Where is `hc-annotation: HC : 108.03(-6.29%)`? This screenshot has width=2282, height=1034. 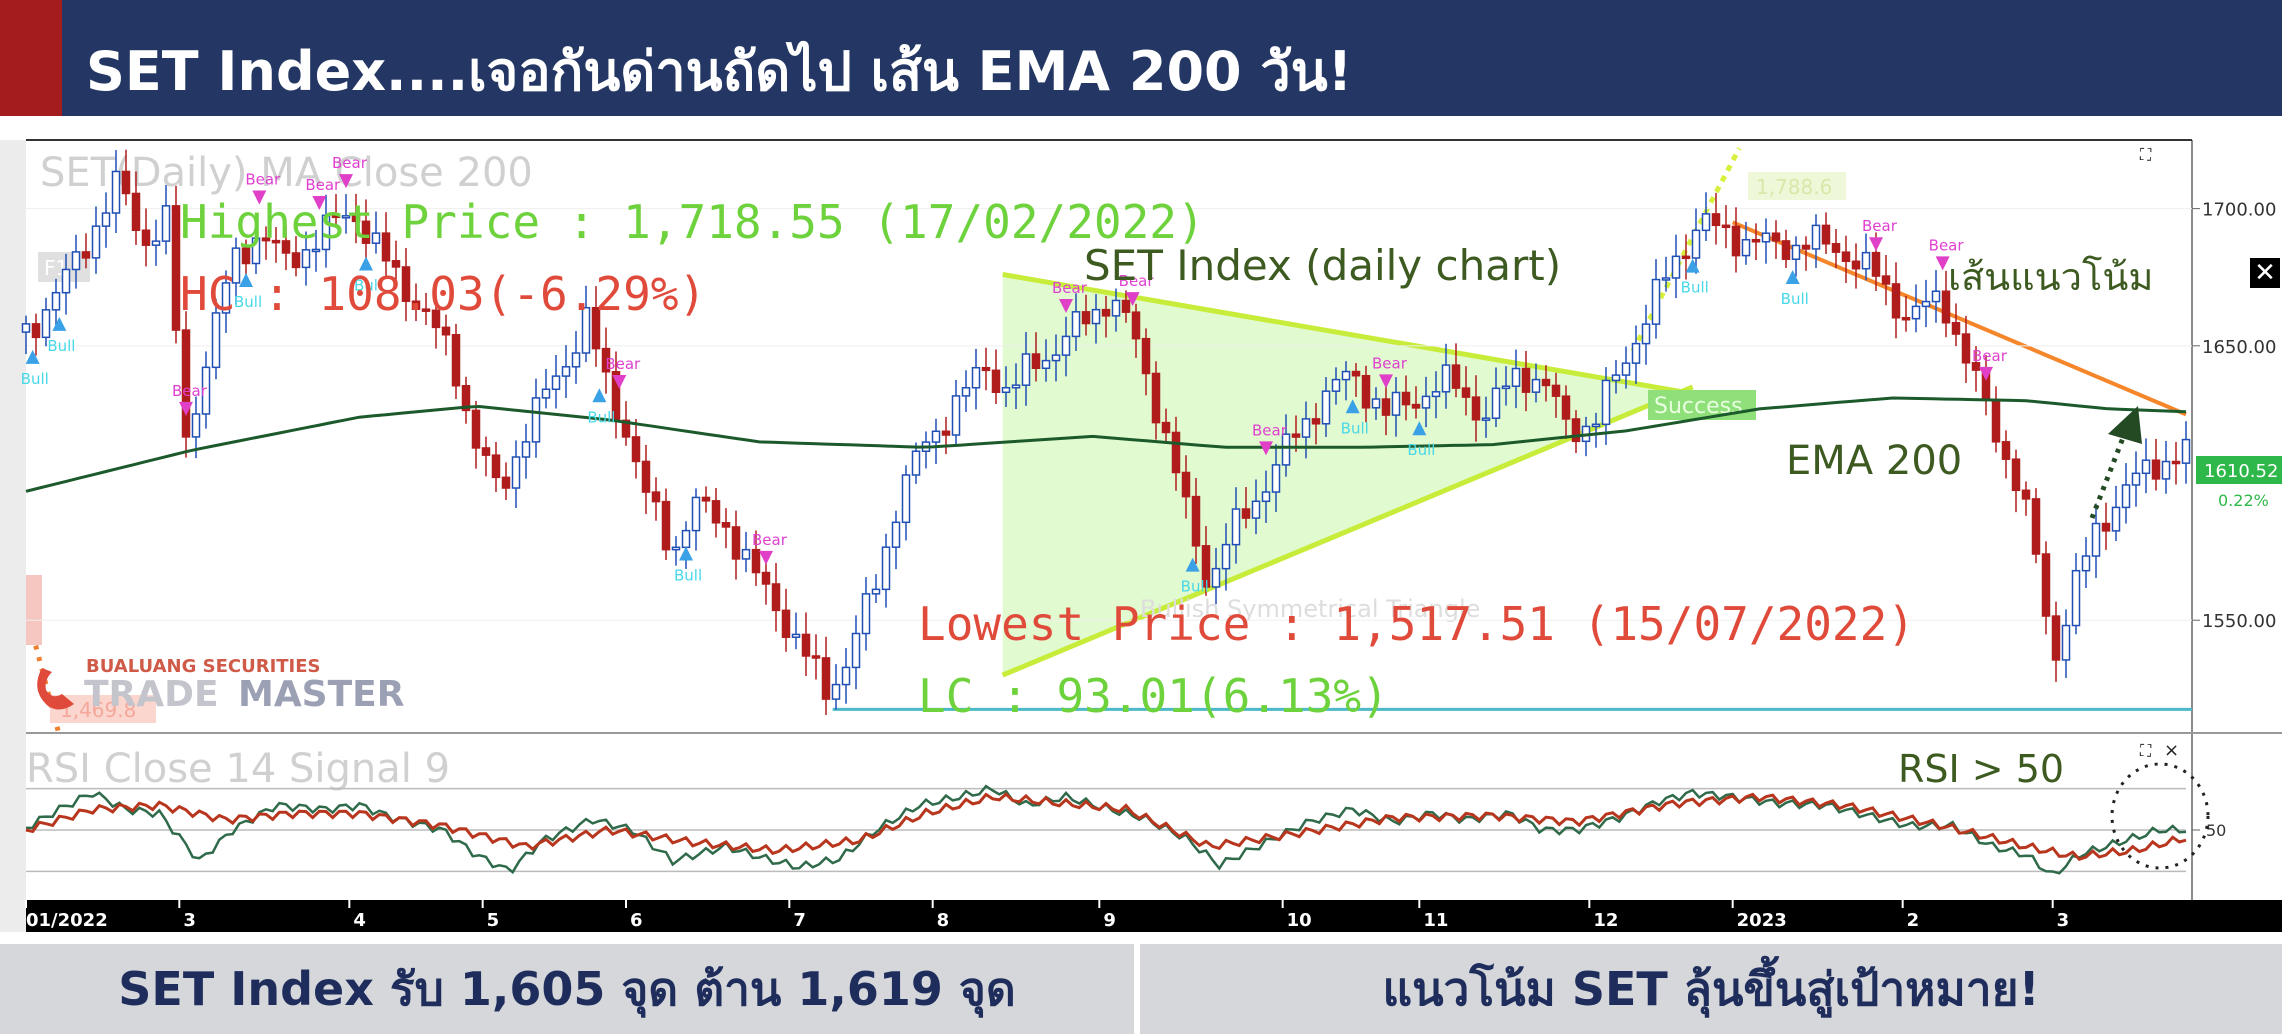 hc-annotation: HC : 108.03(-6.29%) is located at coordinates (443, 294).